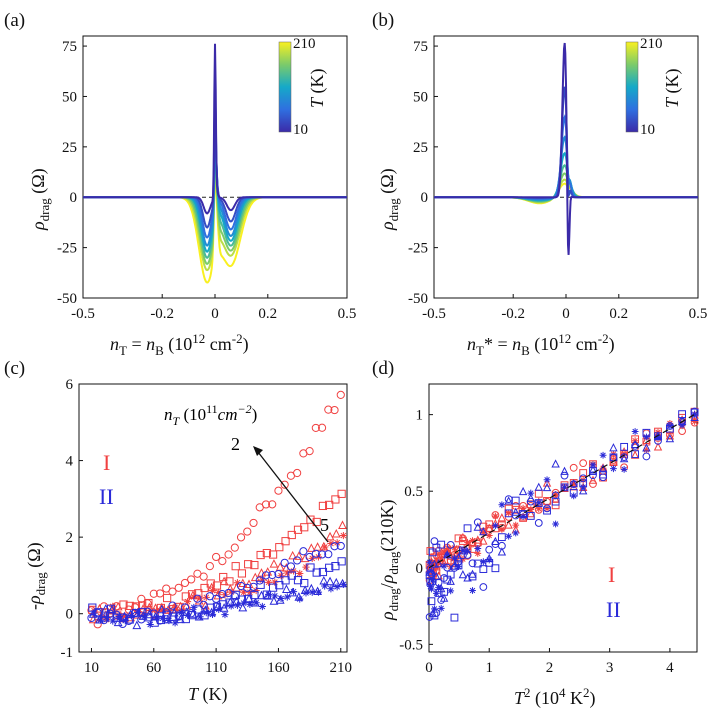 The width and height of the screenshot is (728, 720). What do you see at coordinates (228, 414) in the screenshot?
I see `panel-c-legend-cm: cm` at bounding box center [228, 414].